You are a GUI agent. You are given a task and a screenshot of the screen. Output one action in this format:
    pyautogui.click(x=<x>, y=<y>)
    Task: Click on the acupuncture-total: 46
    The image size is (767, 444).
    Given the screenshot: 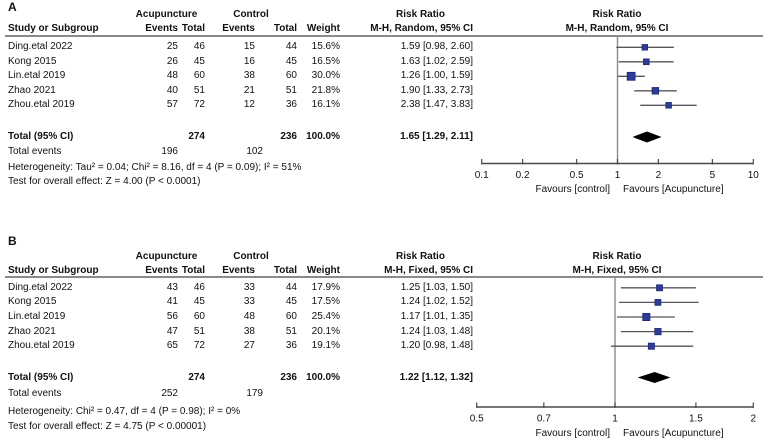 What is the action you would take?
    pyautogui.click(x=199, y=287)
    